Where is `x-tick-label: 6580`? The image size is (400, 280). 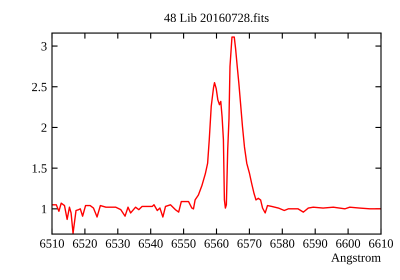
x-tick-label: 6580 is located at coordinates (282, 243).